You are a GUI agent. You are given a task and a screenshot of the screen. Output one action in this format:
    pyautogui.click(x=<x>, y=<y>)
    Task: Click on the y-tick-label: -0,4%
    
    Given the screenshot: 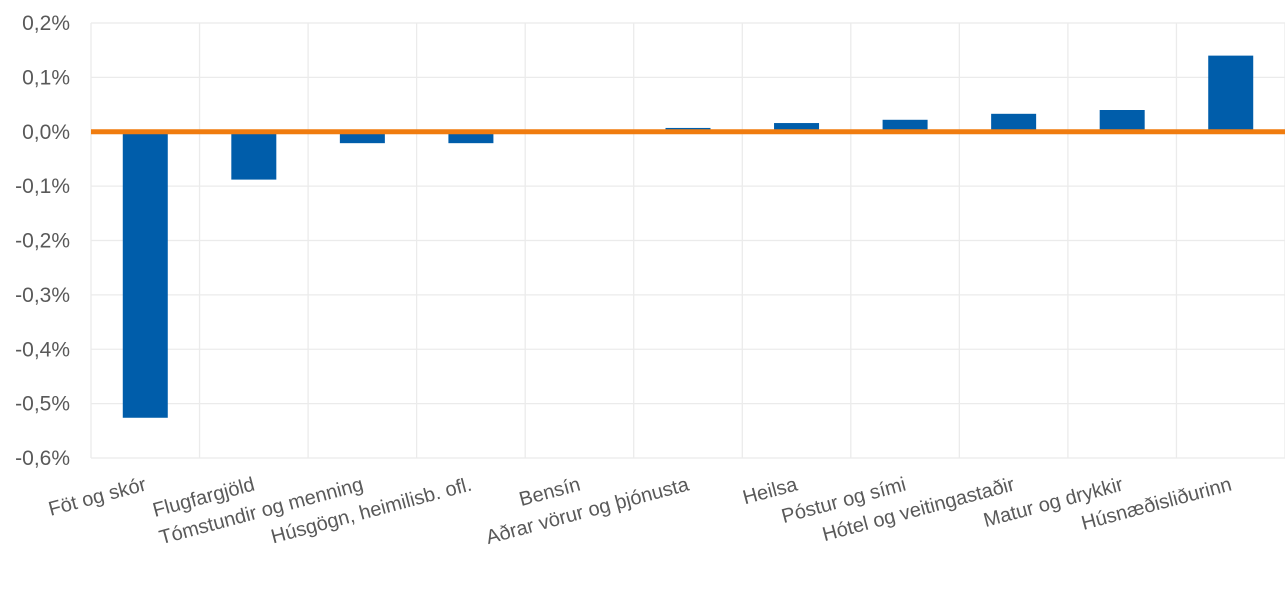 What is the action you would take?
    pyautogui.click(x=42, y=349)
    